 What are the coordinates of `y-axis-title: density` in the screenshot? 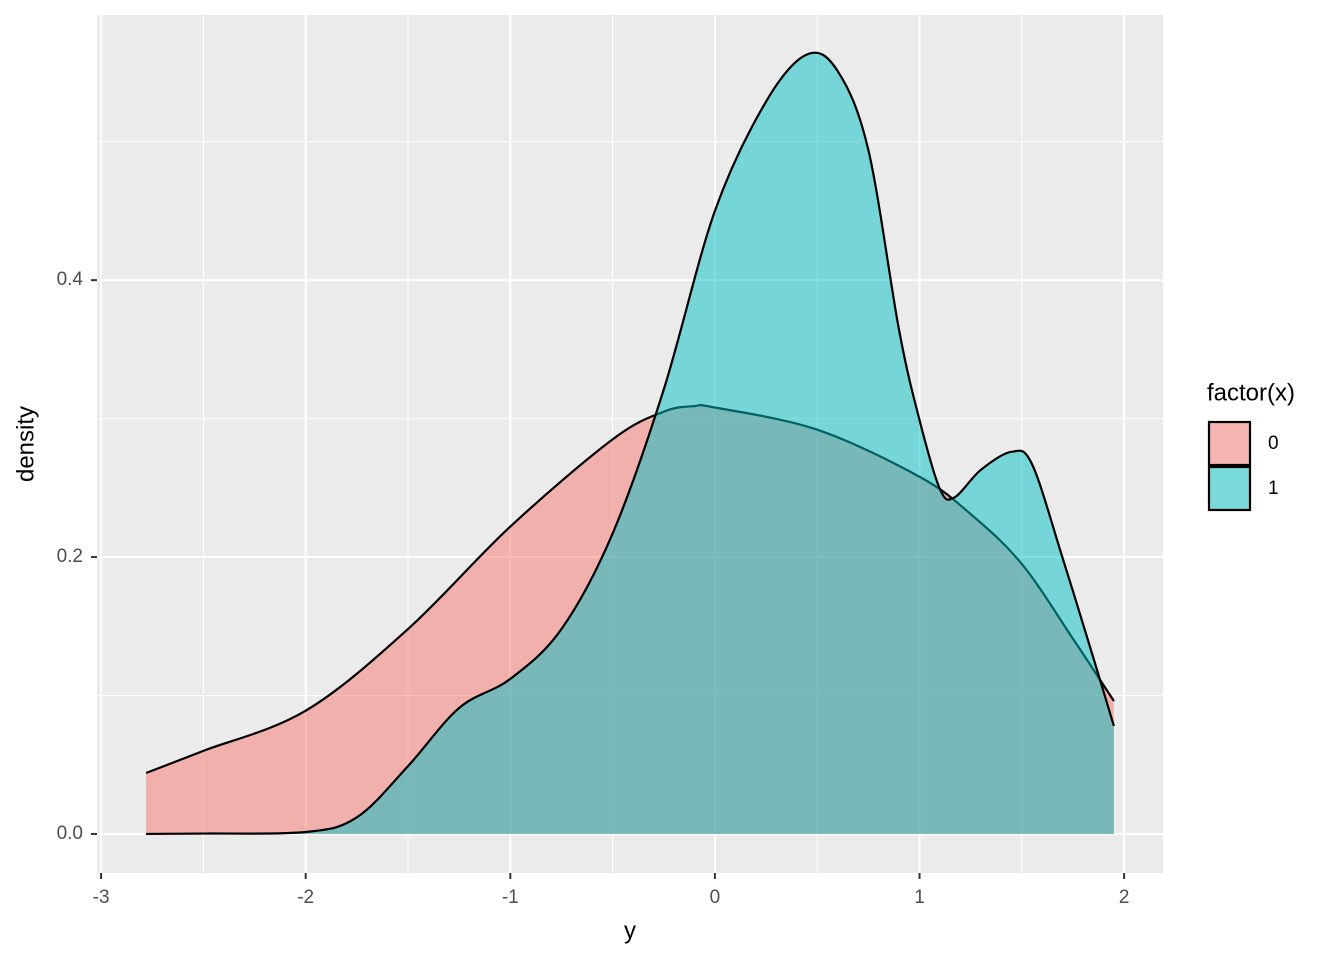 It's located at (25, 444).